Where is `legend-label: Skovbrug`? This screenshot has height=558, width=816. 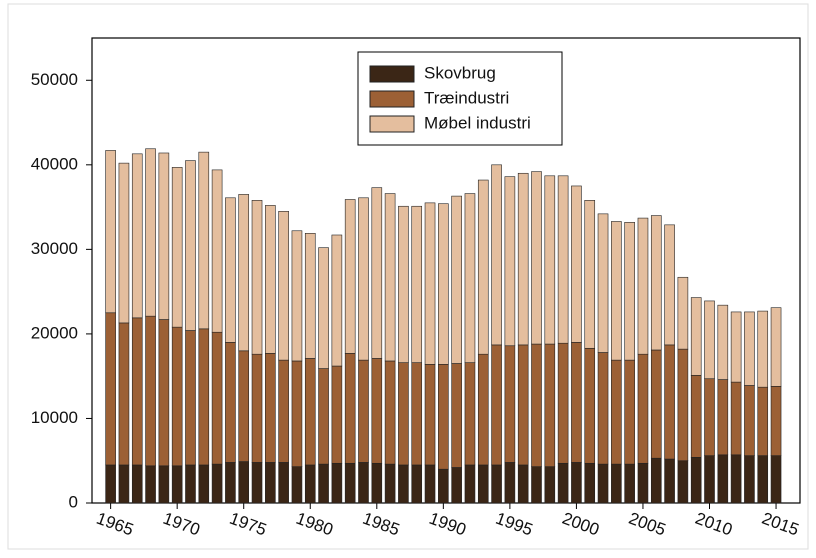 legend-label: Skovbrug is located at coordinates (460, 72).